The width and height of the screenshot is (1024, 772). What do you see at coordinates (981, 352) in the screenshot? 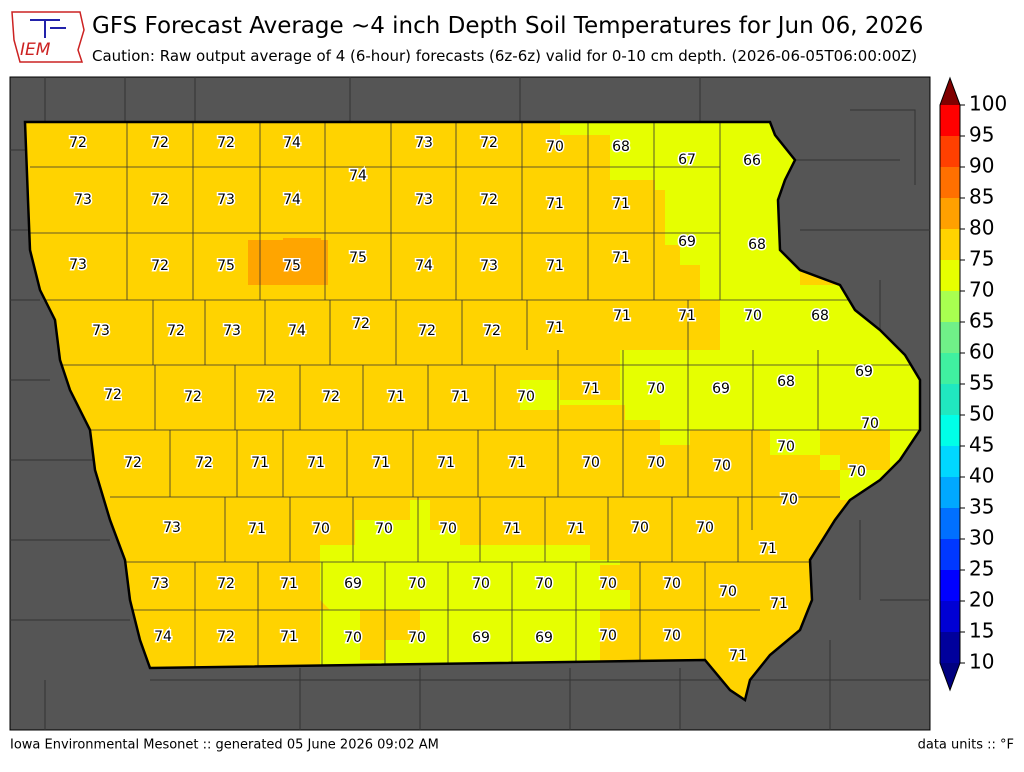
I see `colorbar-tick-label: 60` at bounding box center [981, 352].